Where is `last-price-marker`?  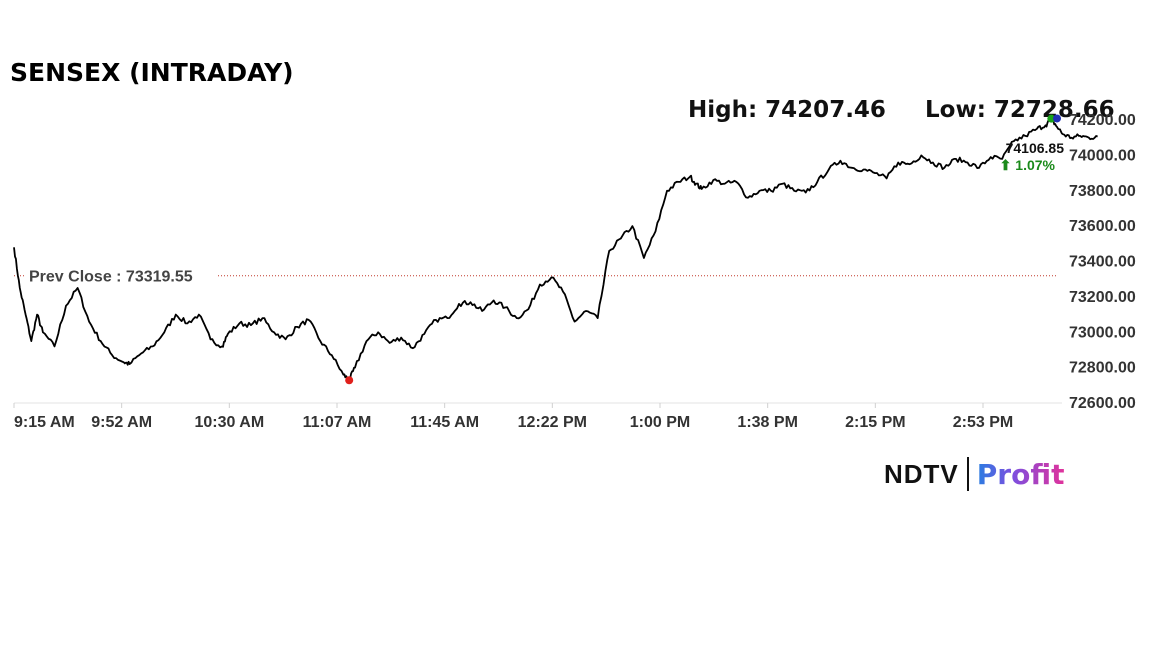
last-price-marker is located at coordinates (1057, 118).